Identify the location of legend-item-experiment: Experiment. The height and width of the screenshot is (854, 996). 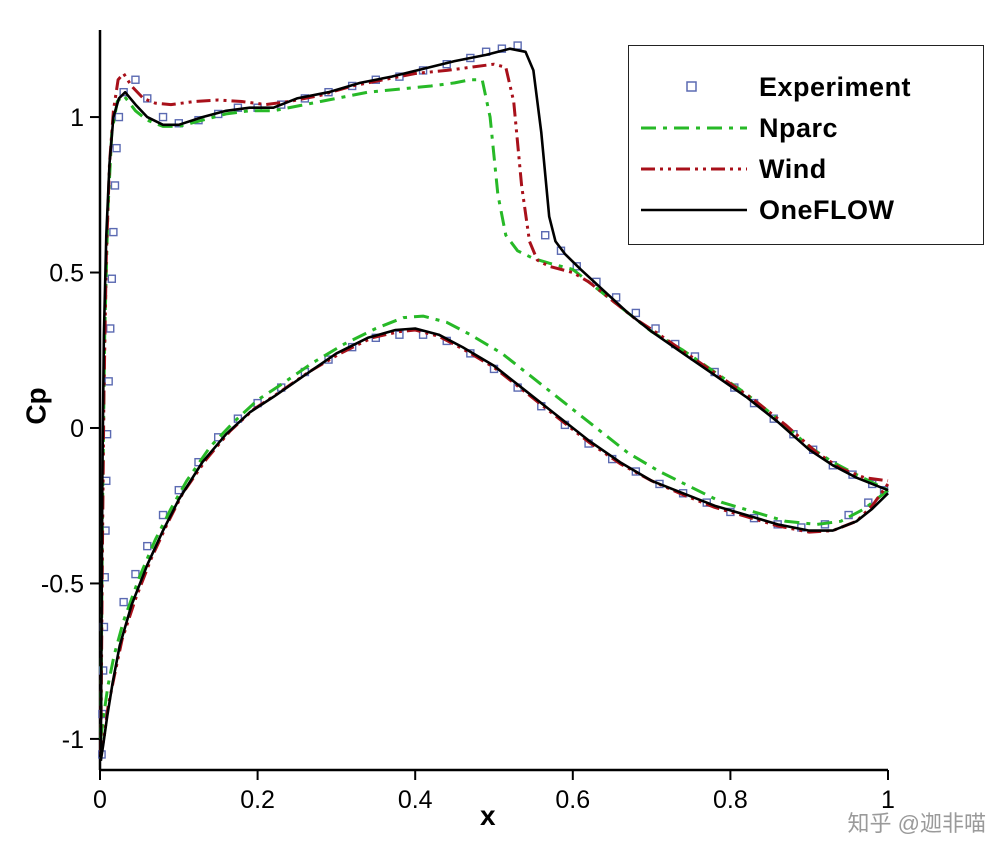
(806, 87).